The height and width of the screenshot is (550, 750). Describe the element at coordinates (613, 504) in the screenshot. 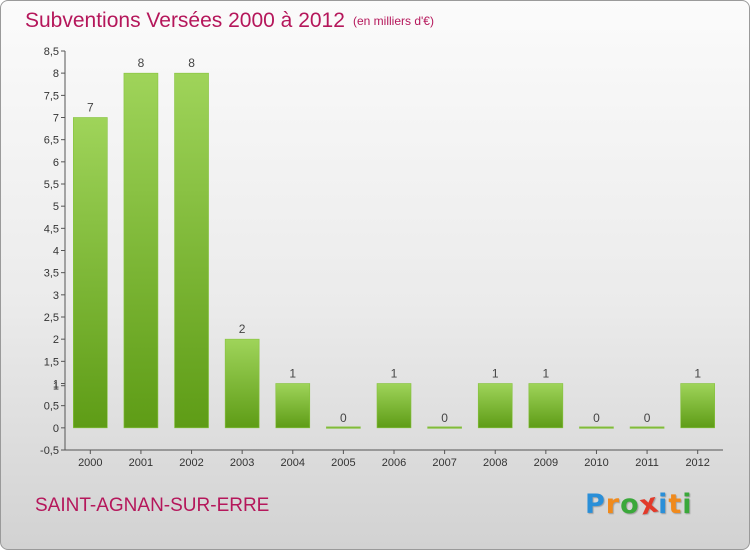

I see `logo-letter: r` at that location.